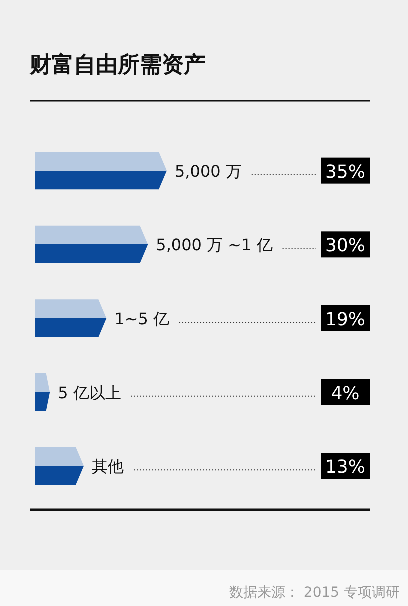 The height and width of the screenshot is (606, 408). Describe the element at coordinates (345, 246) in the screenshot. I see `data-label: 30%` at that location.